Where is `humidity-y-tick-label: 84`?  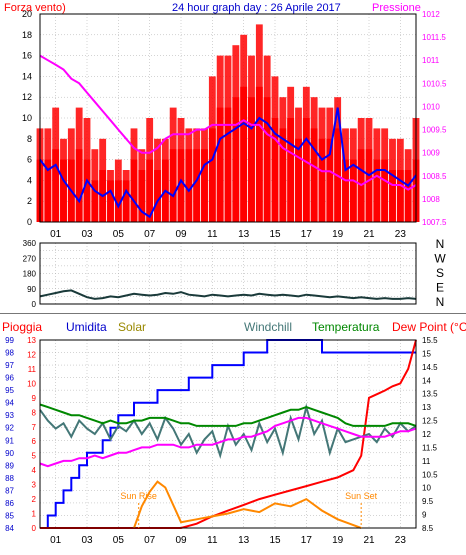 humidity-y-tick-label: 84 is located at coordinates (9, 528).